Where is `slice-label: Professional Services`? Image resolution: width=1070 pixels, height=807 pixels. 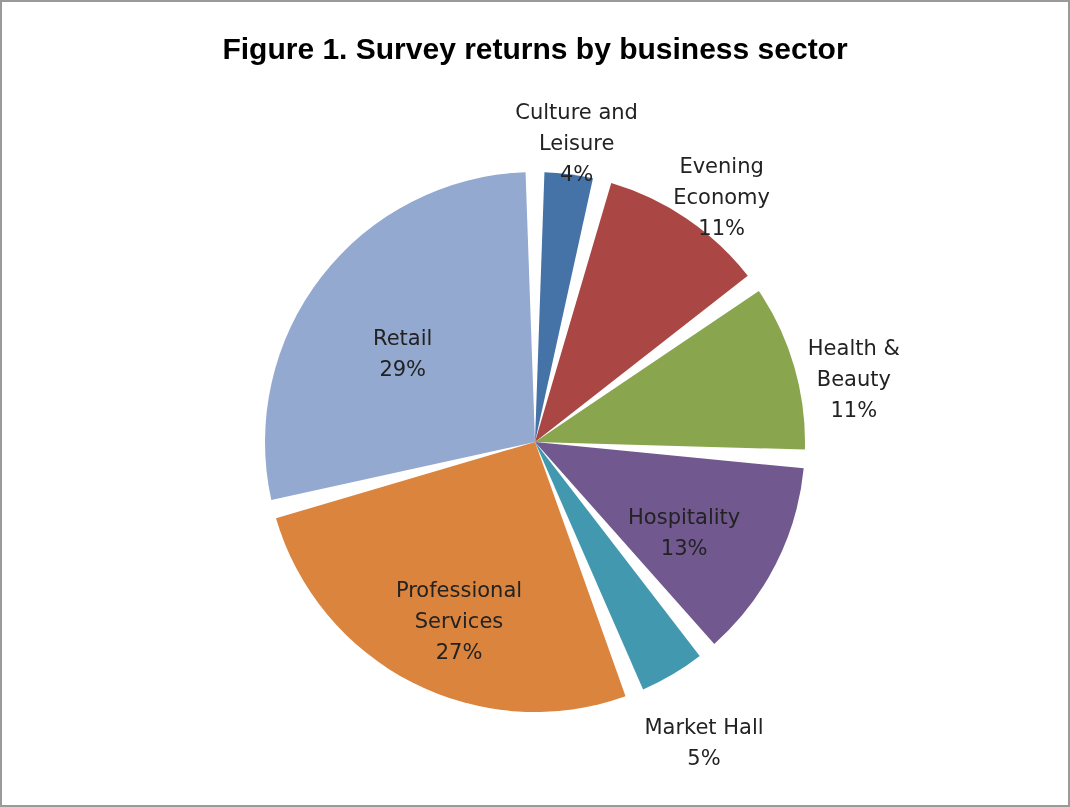
slice-label: Professional Services is located at coordinates (459, 606).